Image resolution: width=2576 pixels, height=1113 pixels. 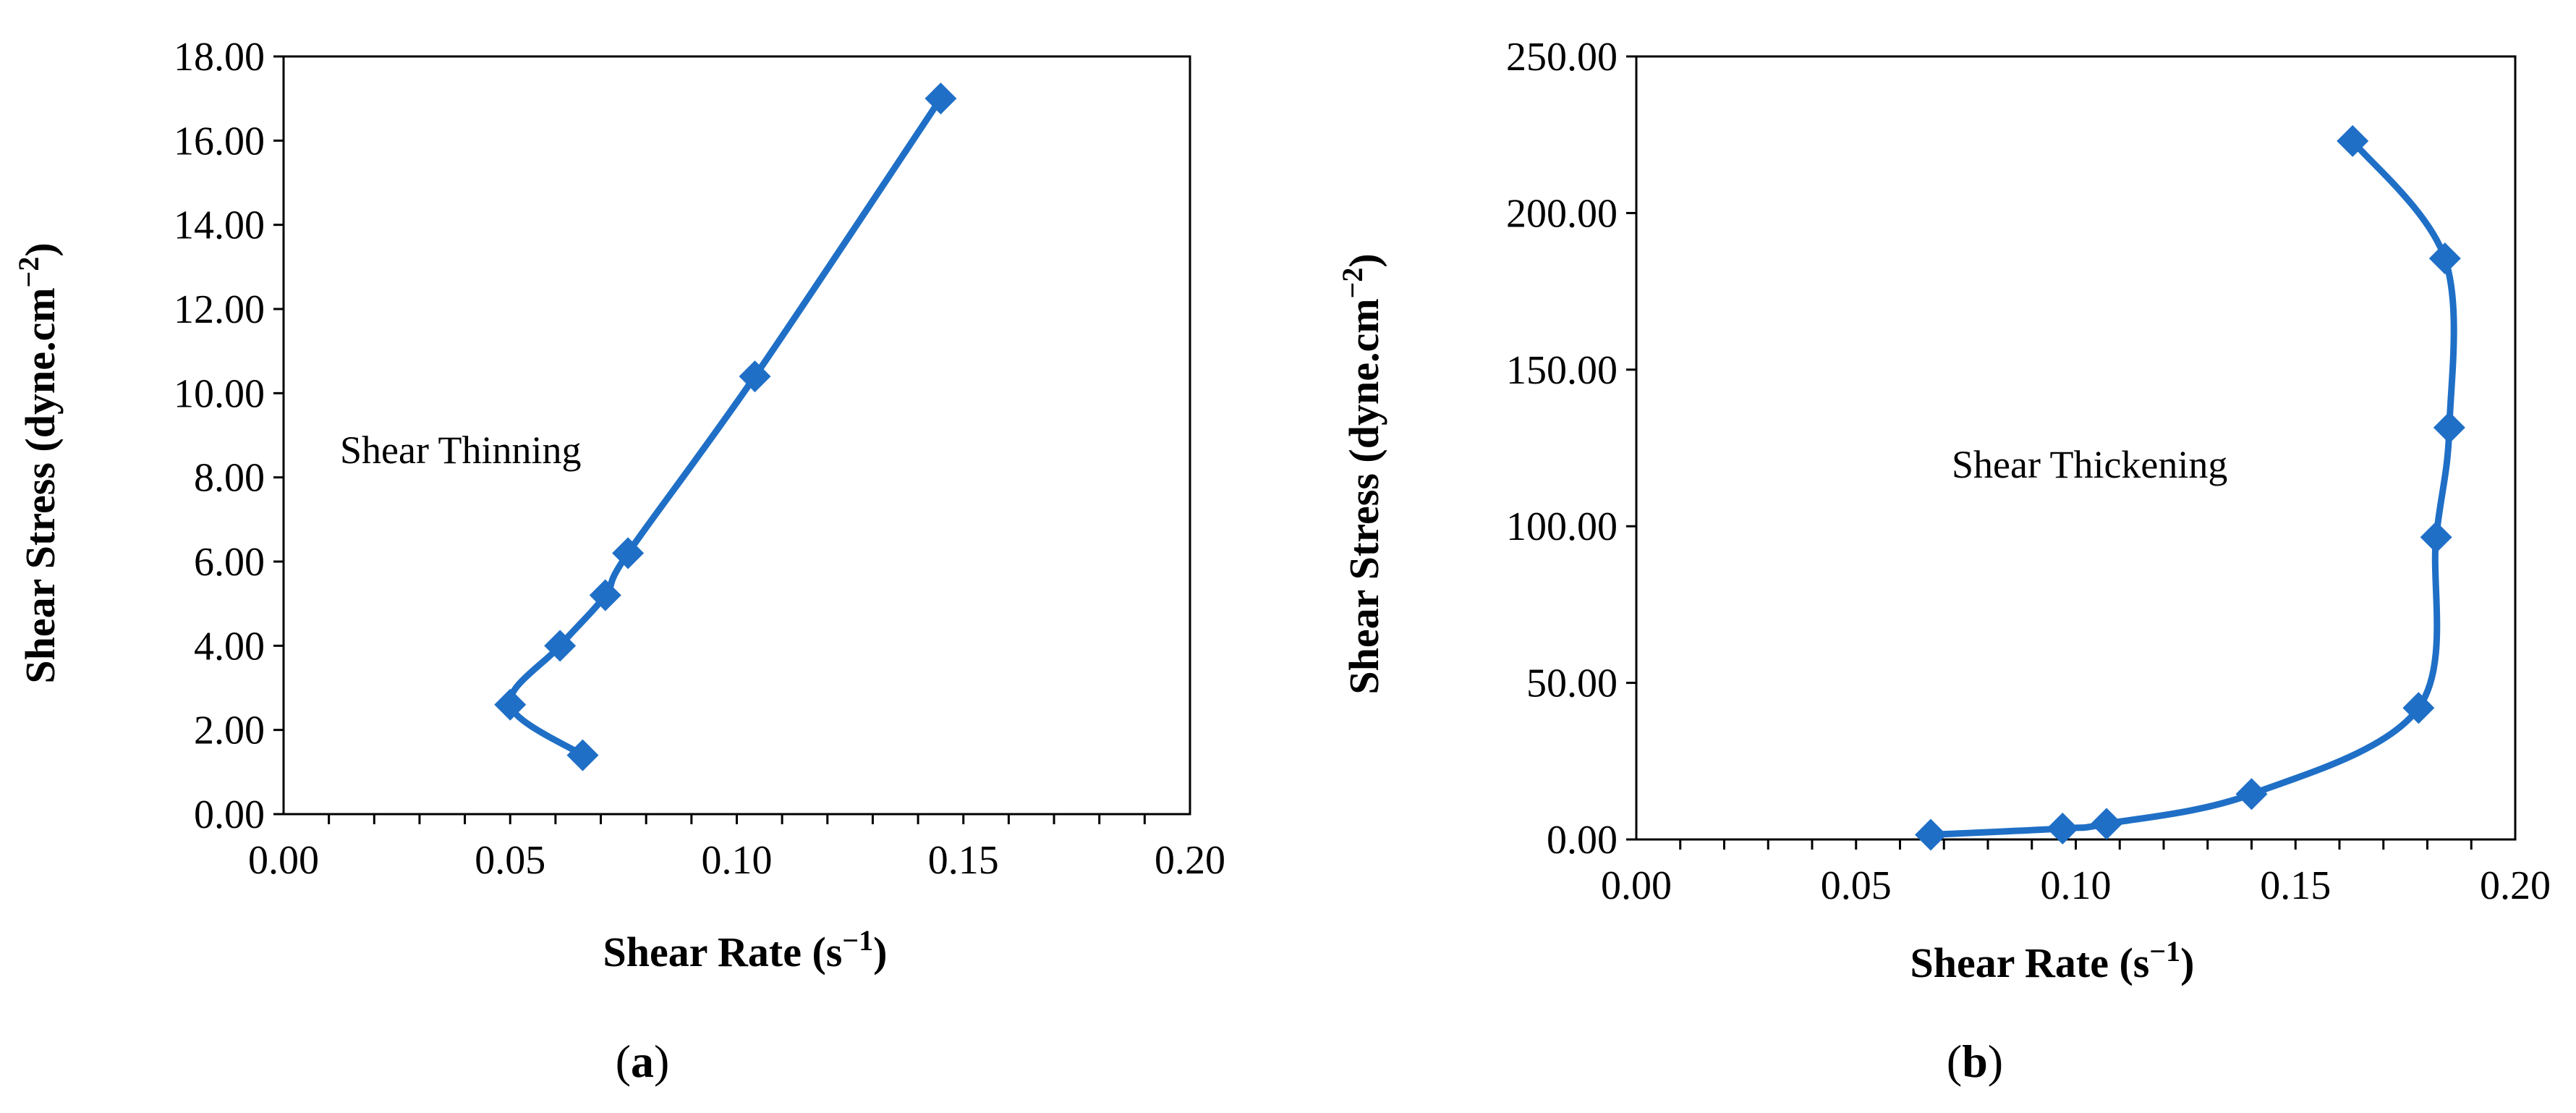 What do you see at coordinates (229, 478) in the screenshot?
I see `y-tick-label: 8.00` at bounding box center [229, 478].